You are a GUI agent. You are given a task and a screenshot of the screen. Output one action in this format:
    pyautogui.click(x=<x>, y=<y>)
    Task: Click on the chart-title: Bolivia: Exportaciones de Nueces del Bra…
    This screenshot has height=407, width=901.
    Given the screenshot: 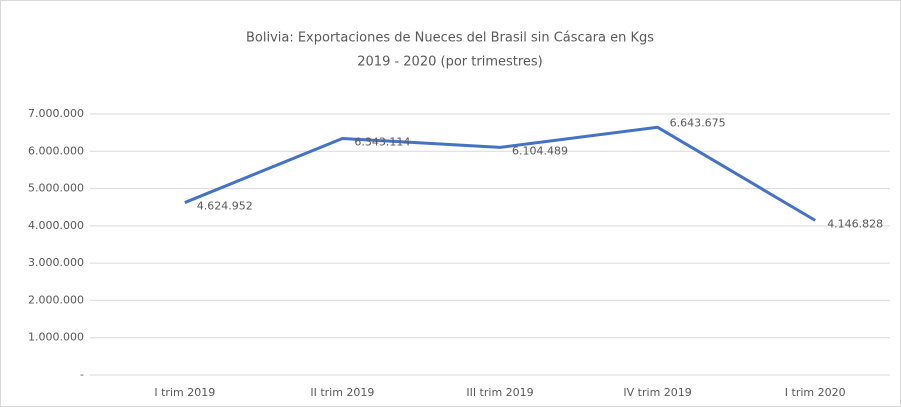 What is the action you would take?
    pyautogui.click(x=450, y=38)
    